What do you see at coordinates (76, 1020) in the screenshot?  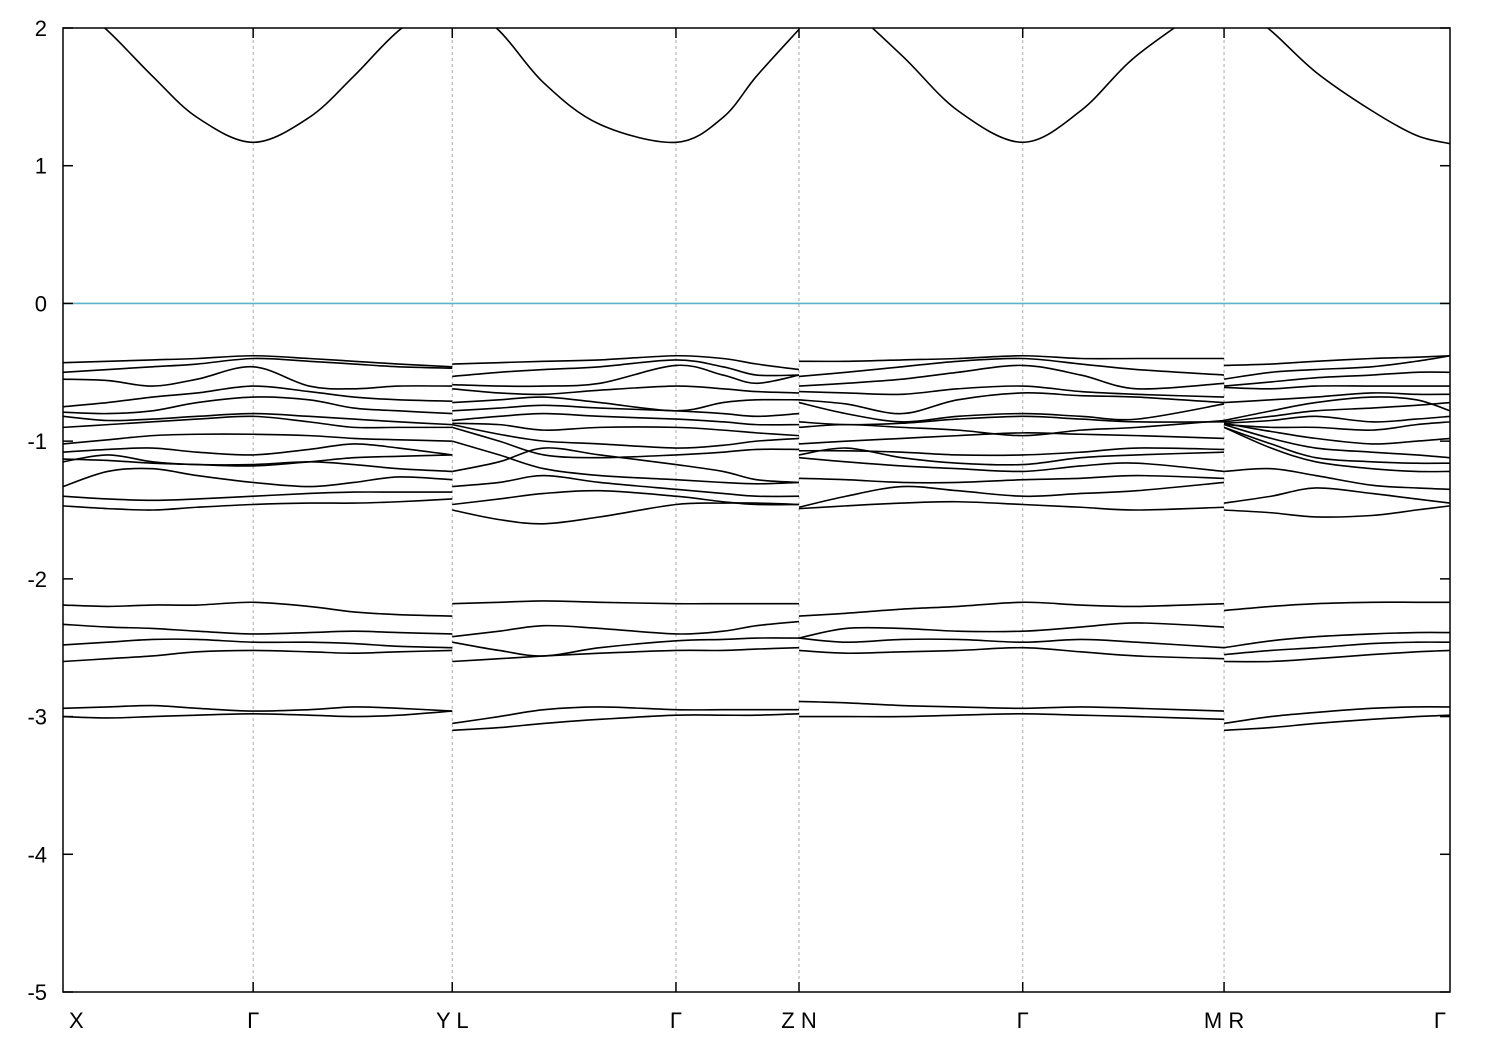 I see `kpoint-label: X` at bounding box center [76, 1020].